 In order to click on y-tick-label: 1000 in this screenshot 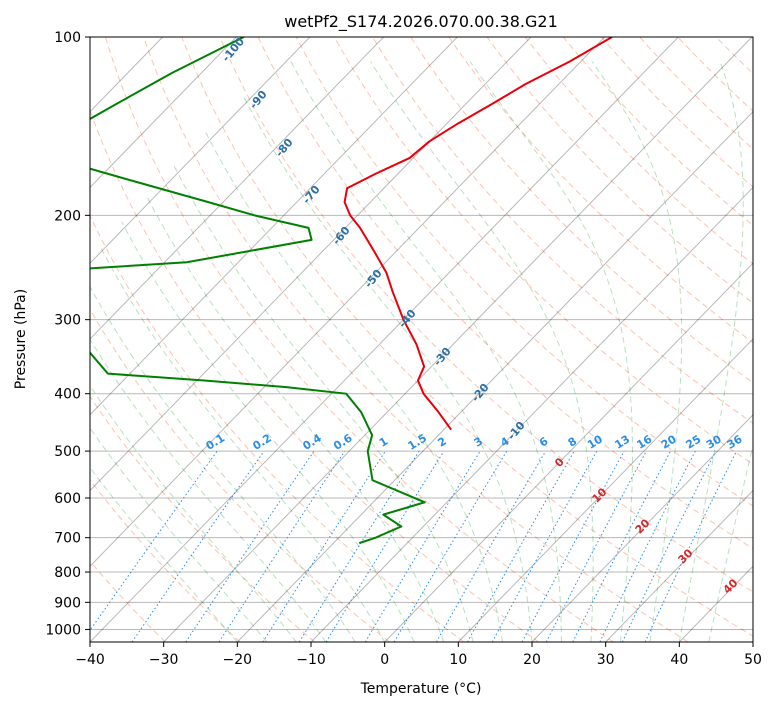, I will do `click(63, 630)`.